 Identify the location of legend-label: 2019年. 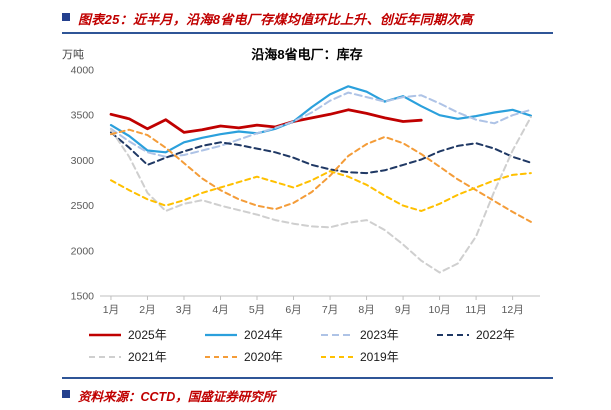
(379, 357).